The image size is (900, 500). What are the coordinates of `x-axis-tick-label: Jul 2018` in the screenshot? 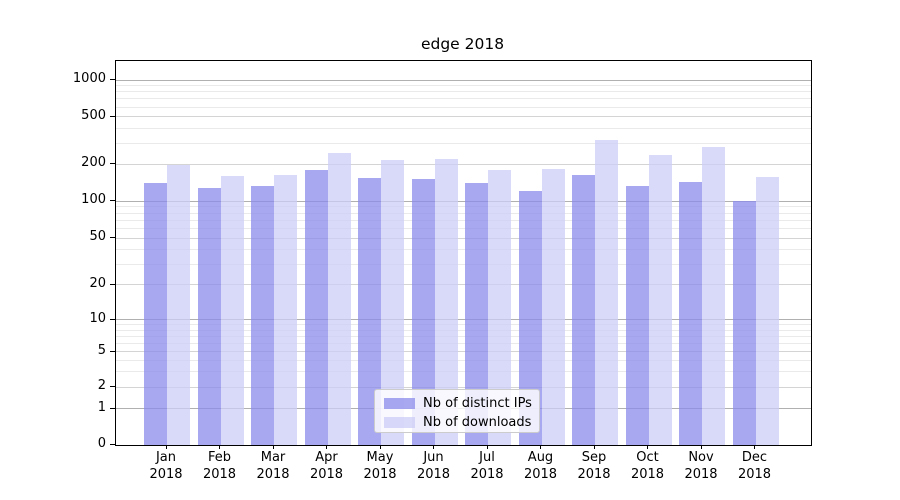 It's located at (487, 466).